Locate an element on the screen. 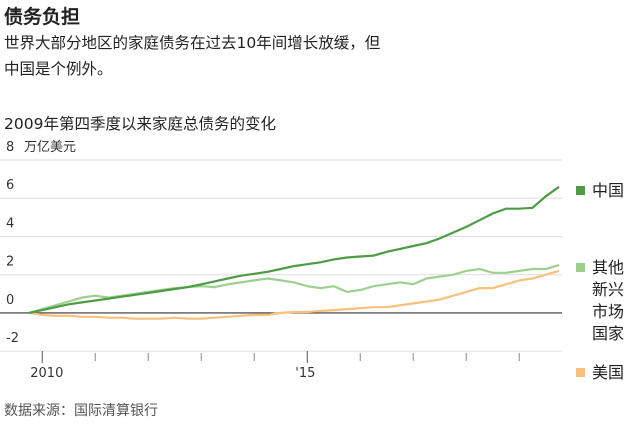 The height and width of the screenshot is (425, 640). y-unit: 万亿美元 is located at coordinates (50, 147).